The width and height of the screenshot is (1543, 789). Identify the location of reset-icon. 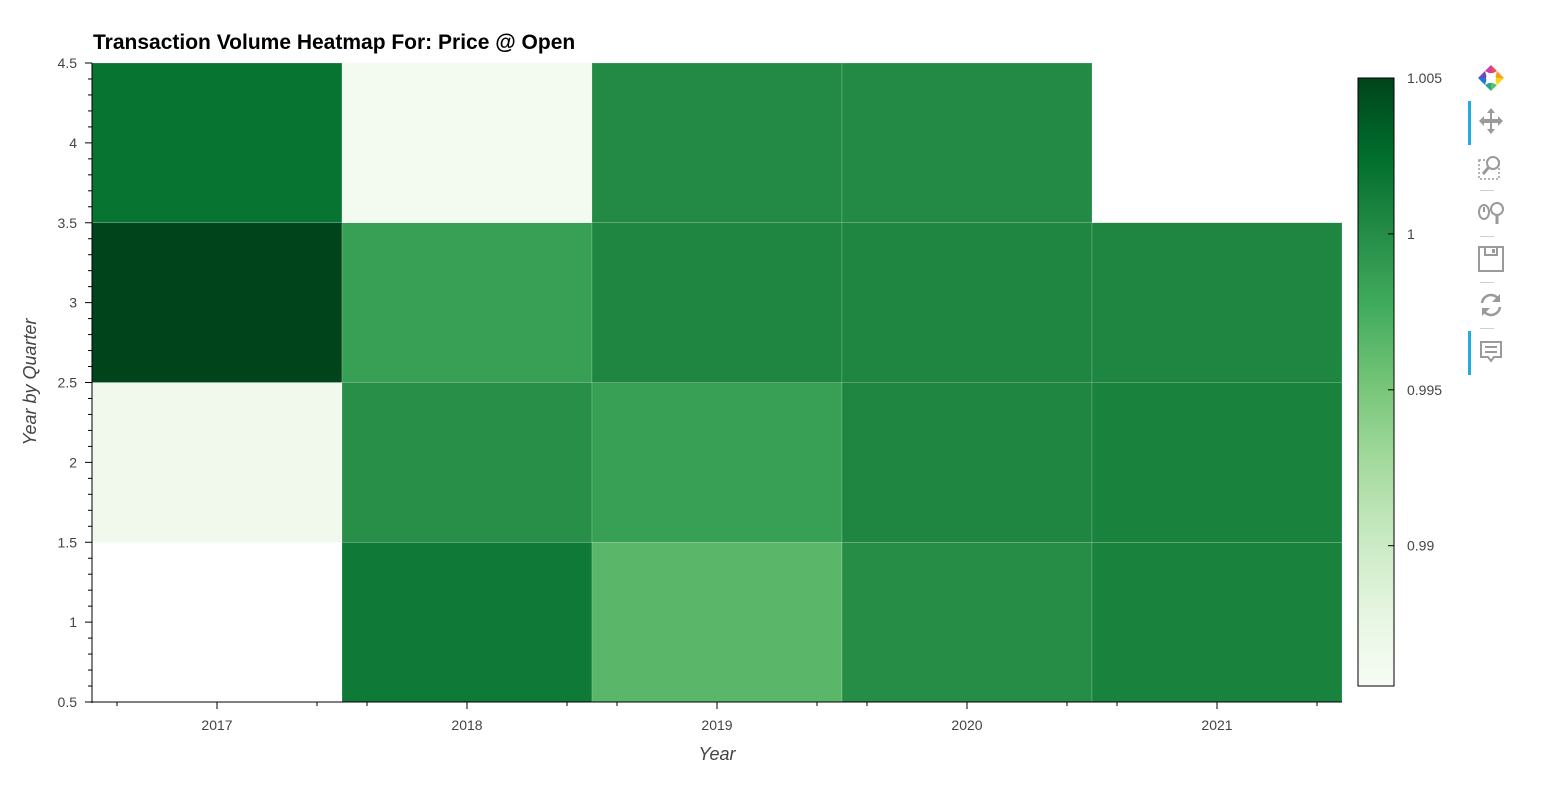
(1491, 305).